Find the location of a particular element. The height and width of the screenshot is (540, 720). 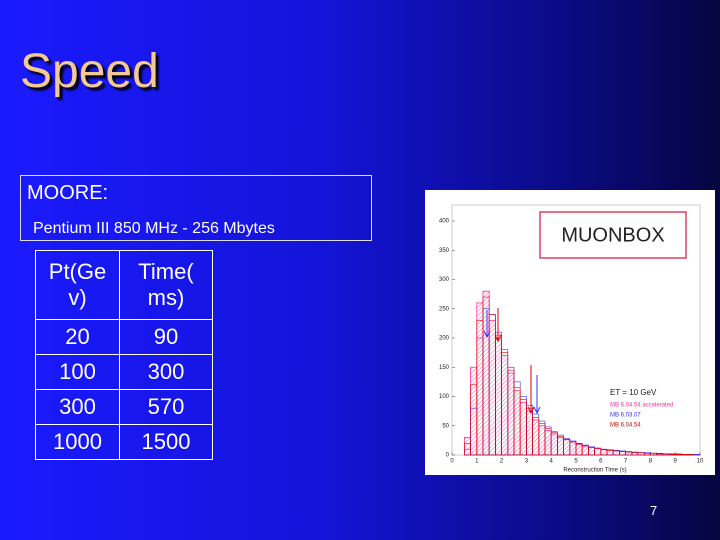

y-tick-label: 150 is located at coordinates (444, 368).